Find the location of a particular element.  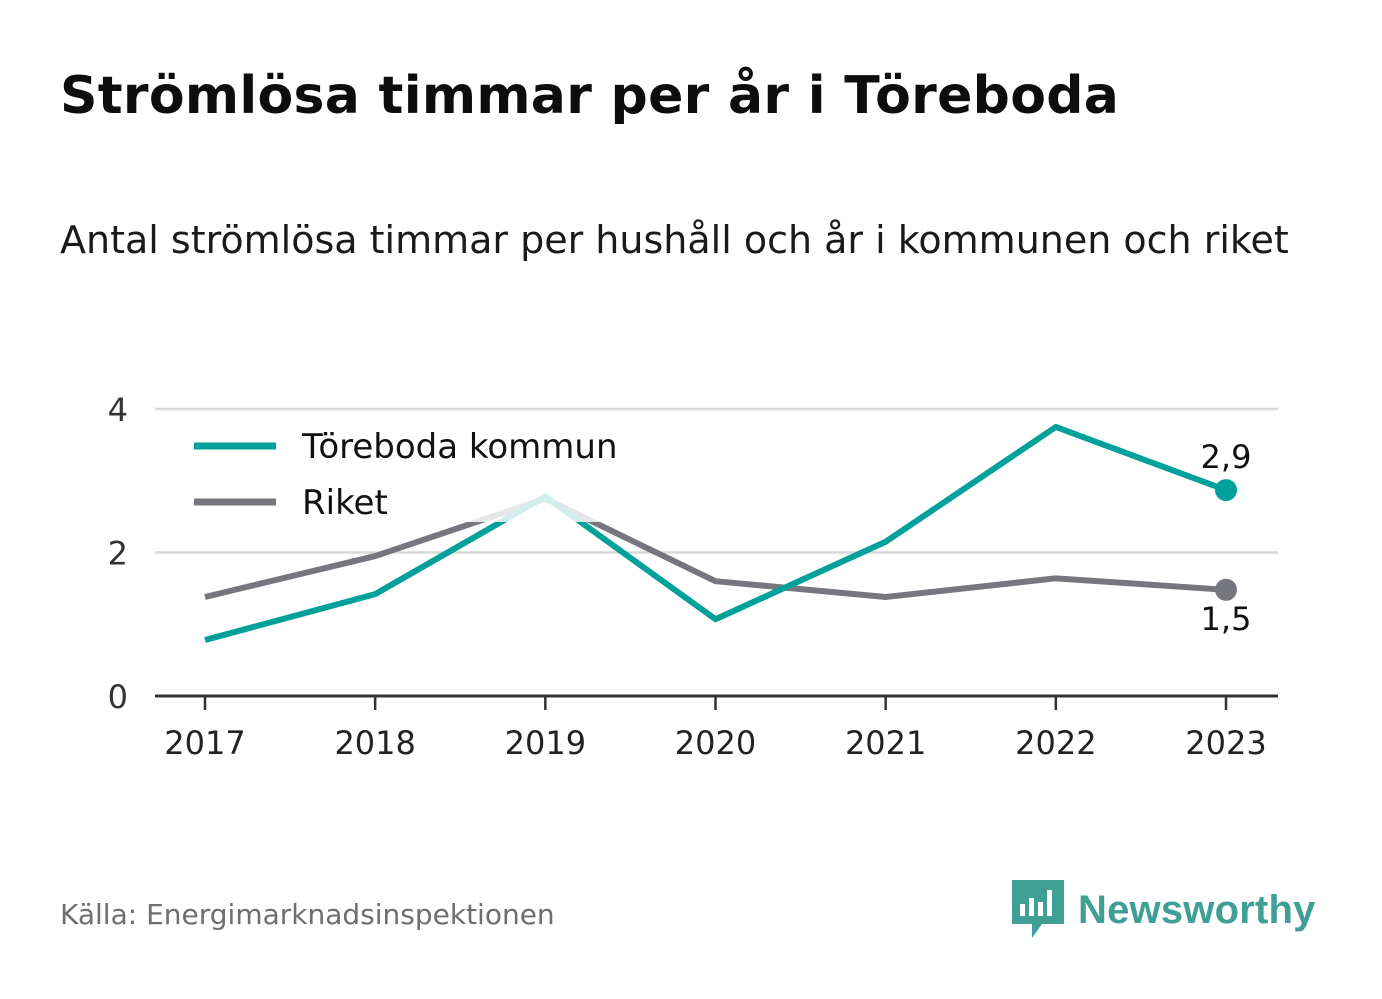

chart-title: Strömlösa timmar per år i Töreboda is located at coordinates (590, 96).